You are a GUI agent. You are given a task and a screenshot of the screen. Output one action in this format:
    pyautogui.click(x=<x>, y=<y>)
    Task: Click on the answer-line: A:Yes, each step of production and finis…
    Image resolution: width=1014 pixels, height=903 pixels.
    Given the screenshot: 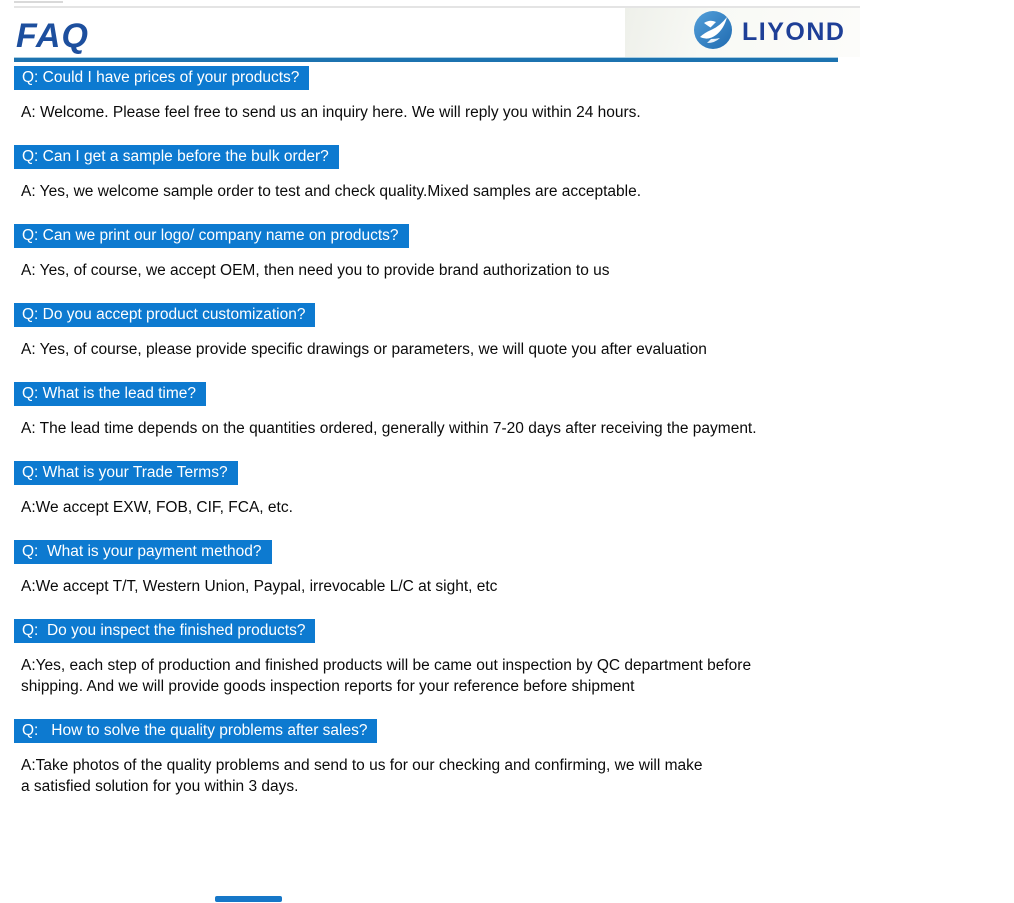 What is the action you would take?
    pyautogui.click(x=386, y=665)
    